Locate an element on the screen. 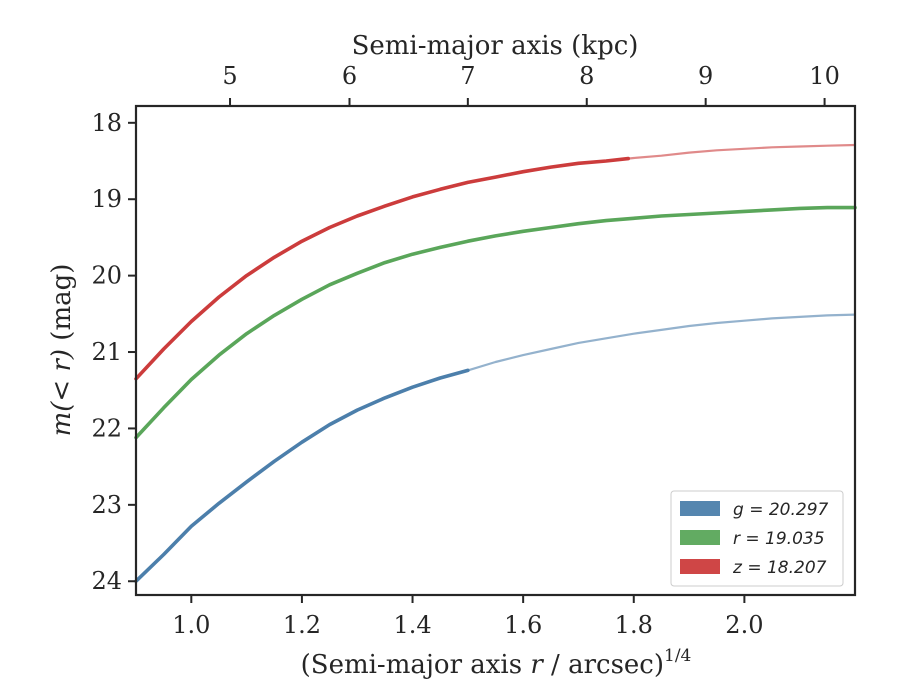  x-tick-label: 1.4 is located at coordinates (412, 625).